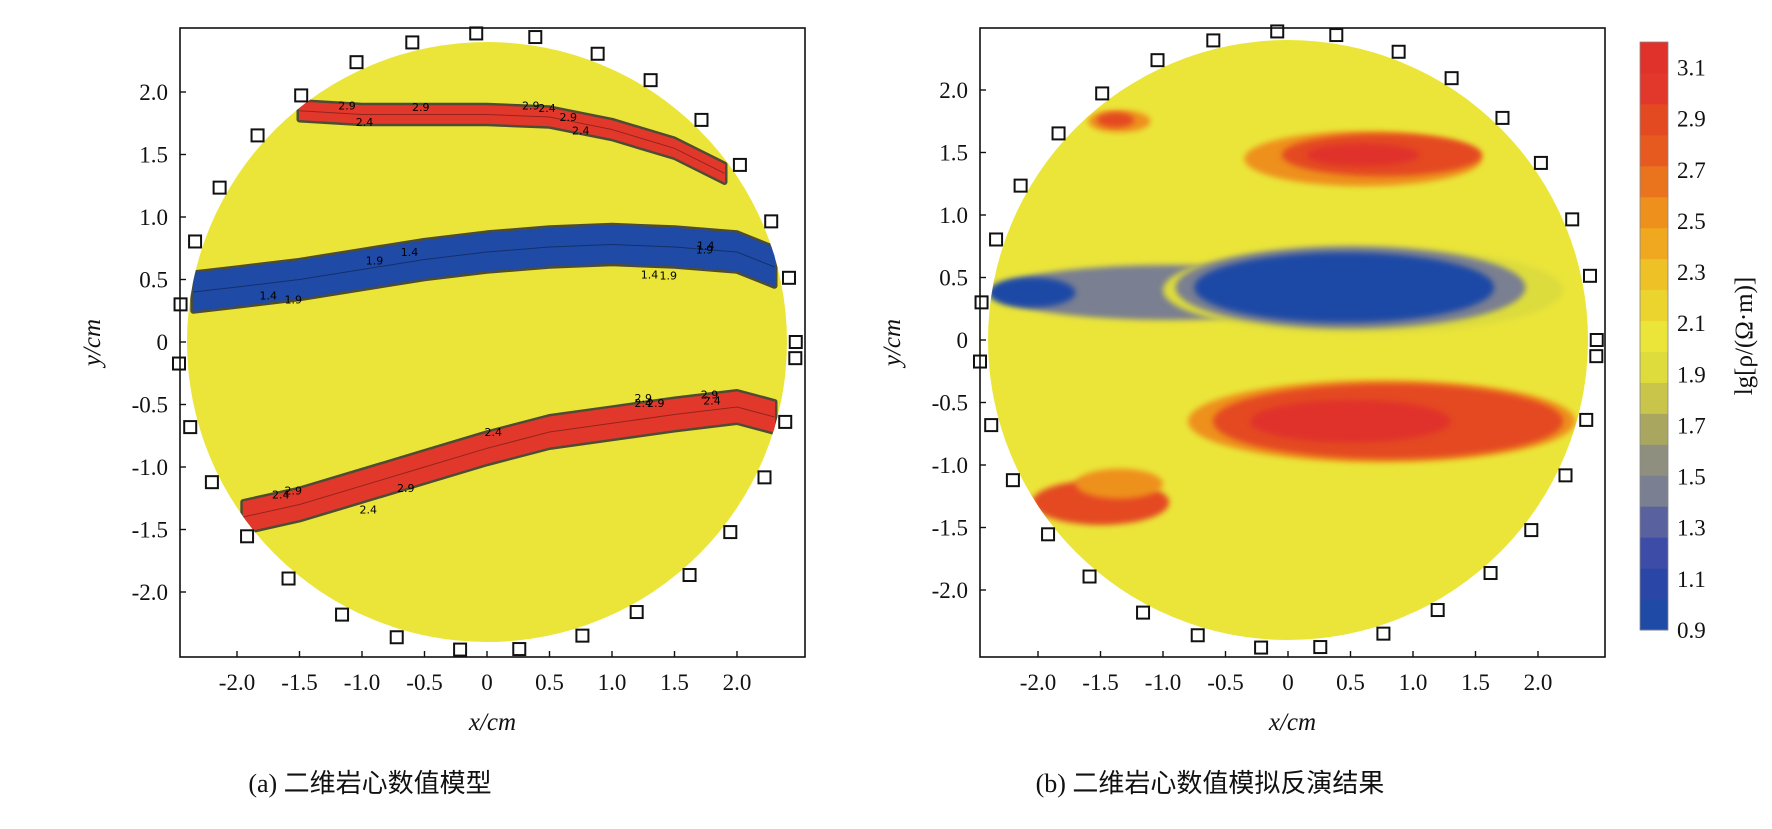 This screenshot has width=1772, height=829. What do you see at coordinates (1691, 221) in the screenshot?
I see `colorbar-tick-label: 2.5` at bounding box center [1691, 221].